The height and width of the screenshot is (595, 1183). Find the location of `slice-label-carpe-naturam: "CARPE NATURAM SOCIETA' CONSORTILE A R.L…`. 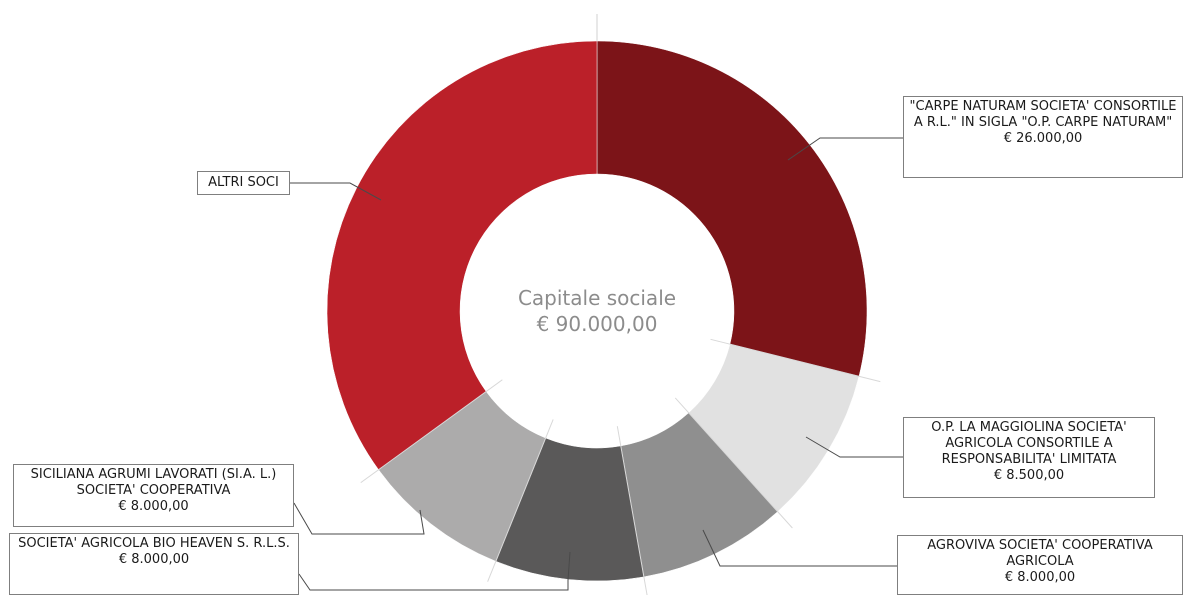

slice-label-carpe-naturam: "CARPE NATURAM SOCIETA' CONSORTILE A R.L… is located at coordinates (1043, 137).